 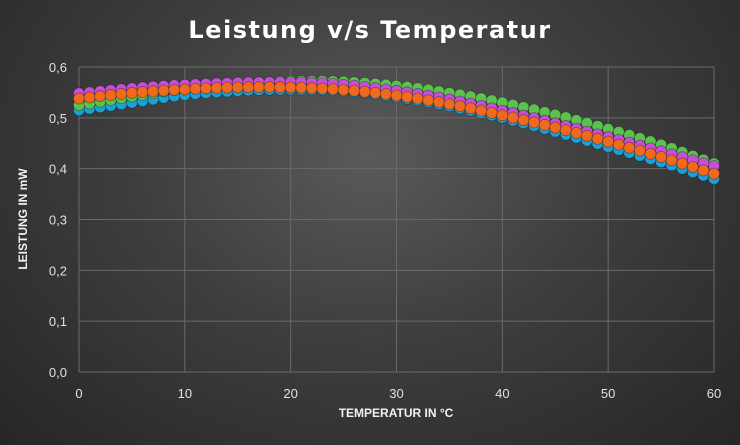 What do you see at coordinates (290, 393) in the screenshot?
I see `x-tick-label: 20` at bounding box center [290, 393].